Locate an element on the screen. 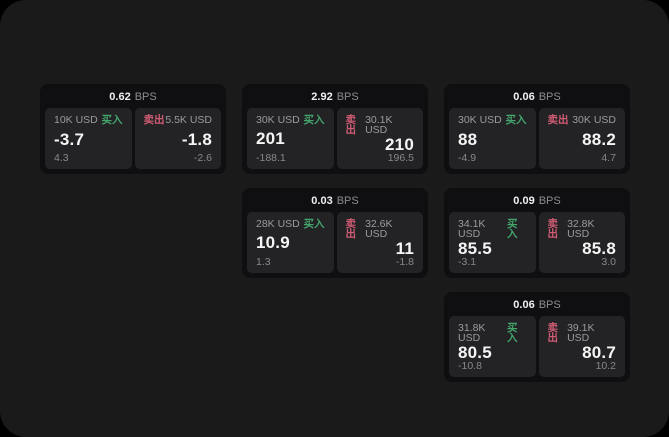  sell-amount: 5.5K USD is located at coordinates (188, 120).